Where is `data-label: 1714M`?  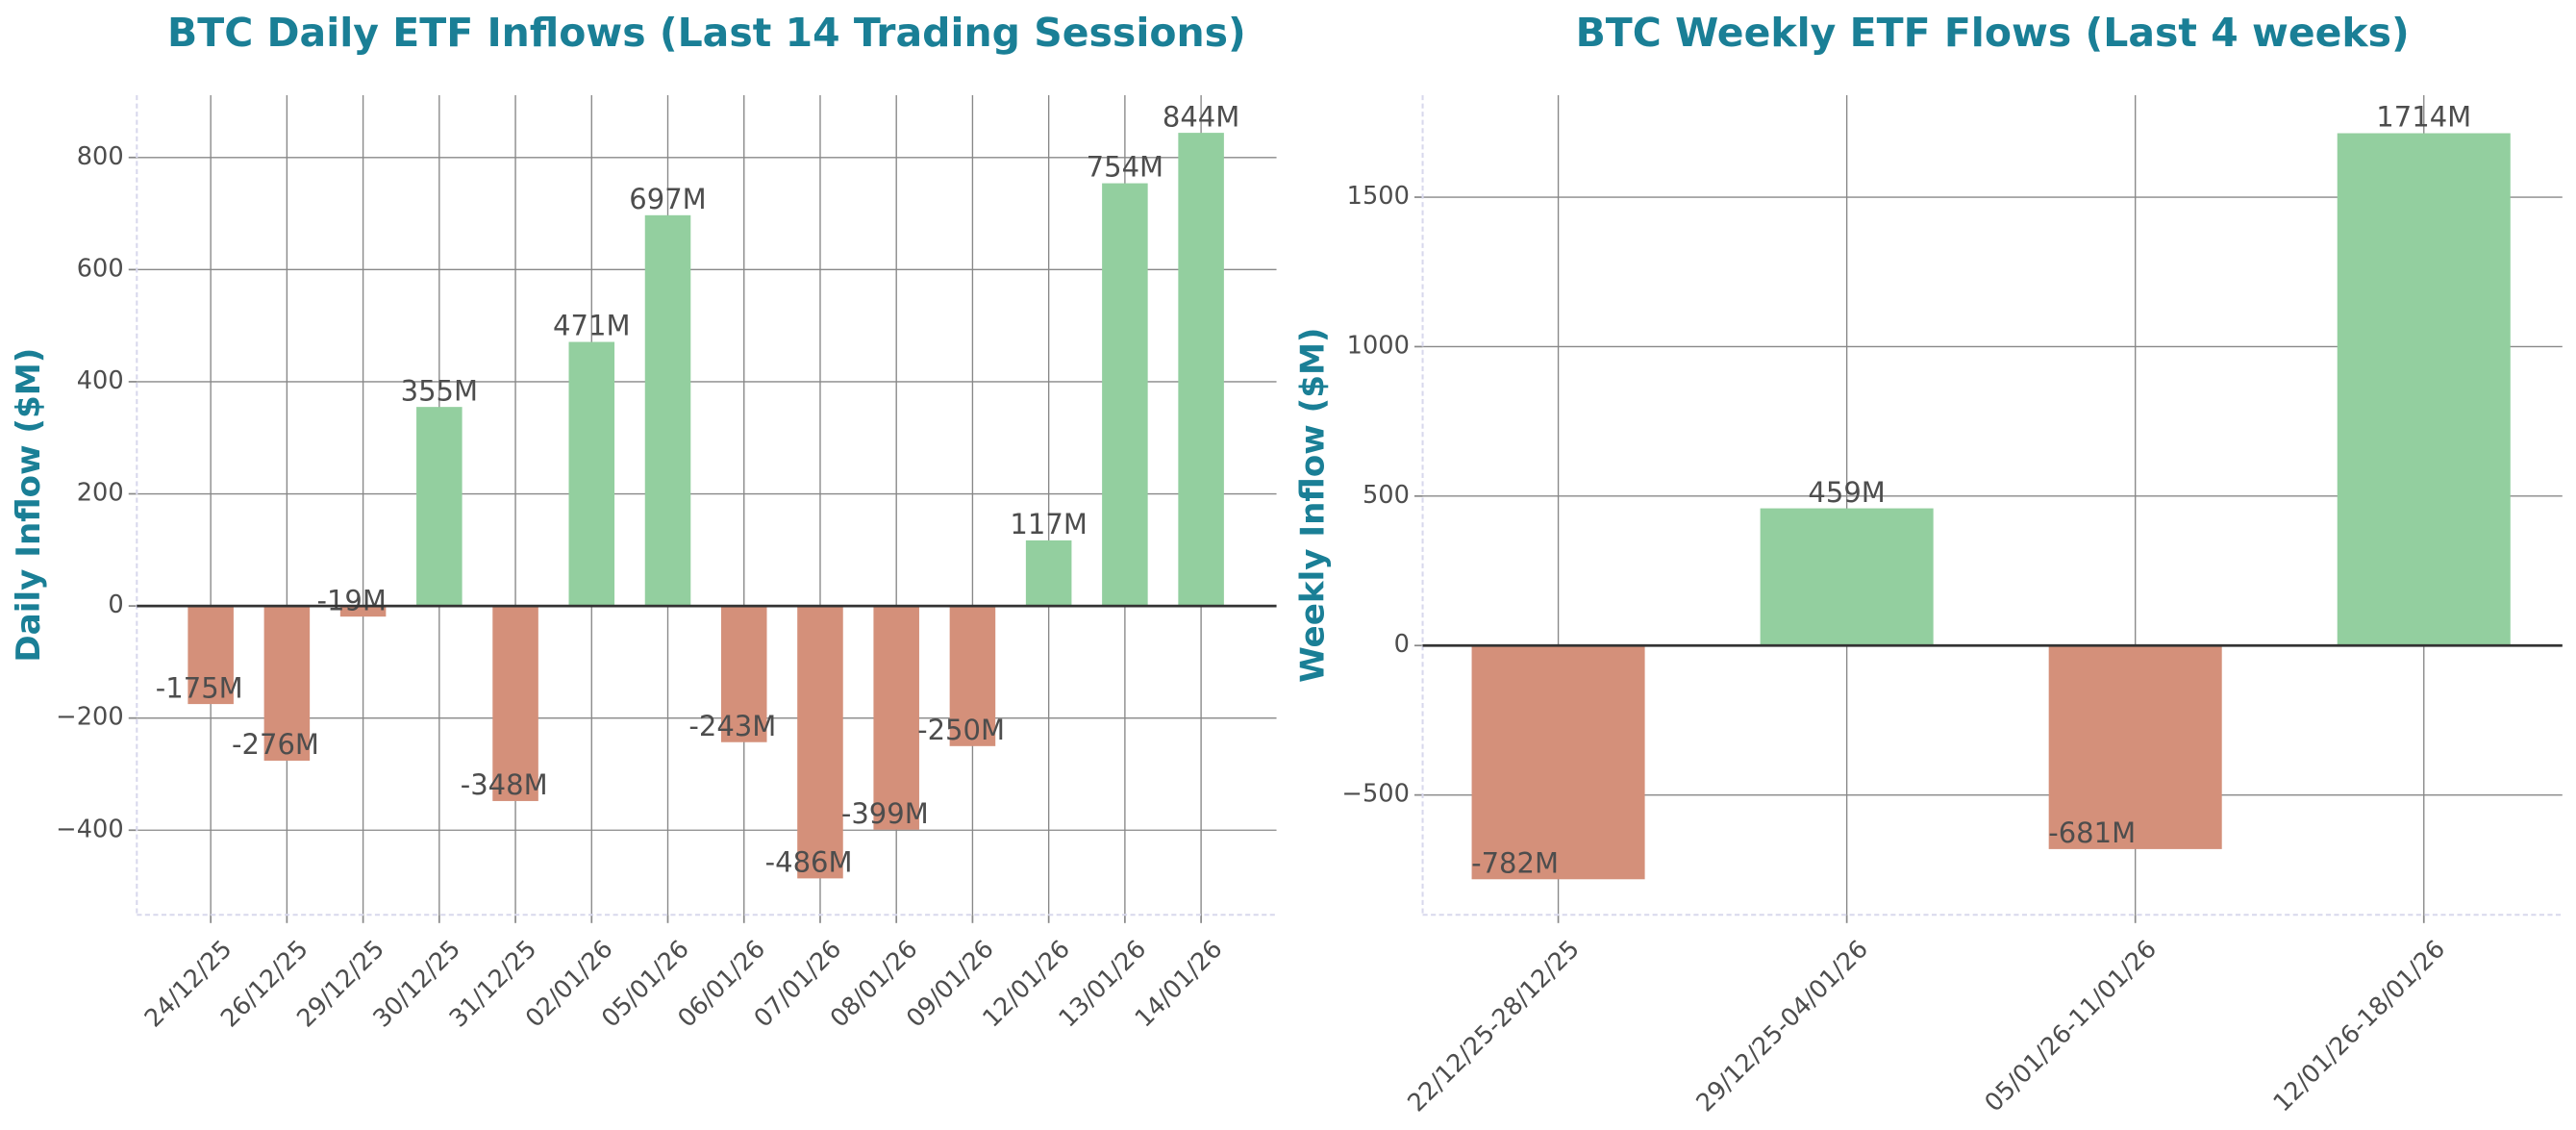
data-label: 1714M is located at coordinates (2423, 117).